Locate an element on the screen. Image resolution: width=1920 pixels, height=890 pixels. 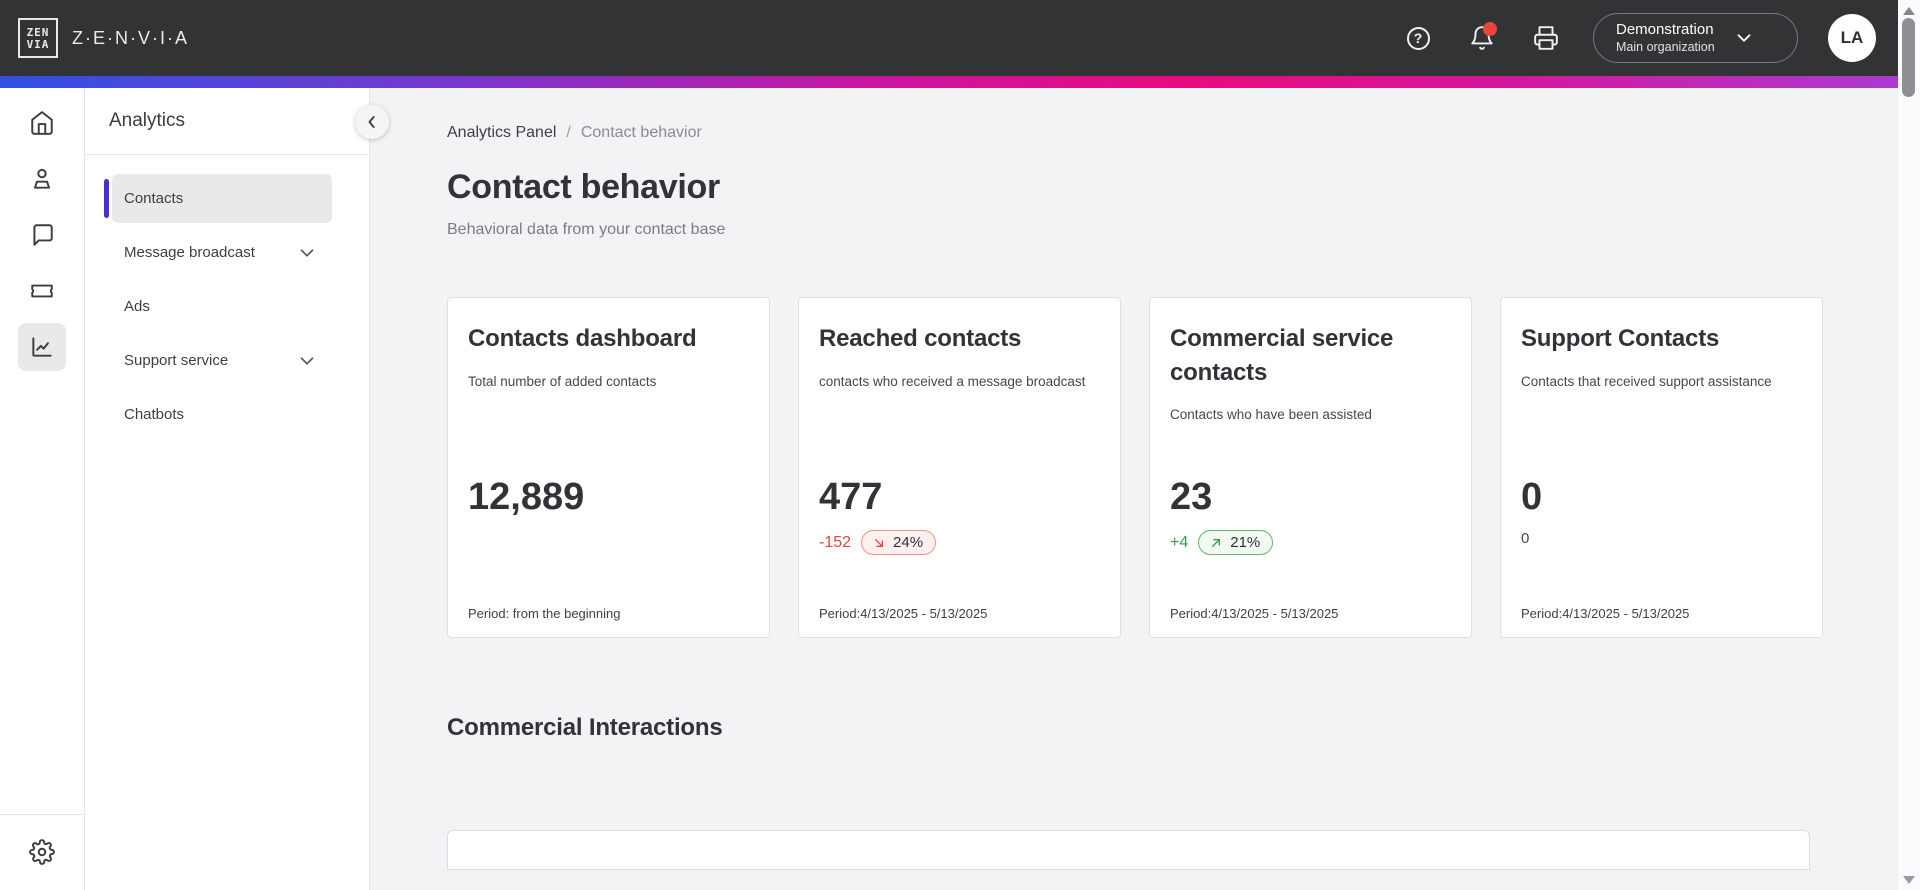
card-delta-row: +4 21% is located at coordinates (1222, 542).